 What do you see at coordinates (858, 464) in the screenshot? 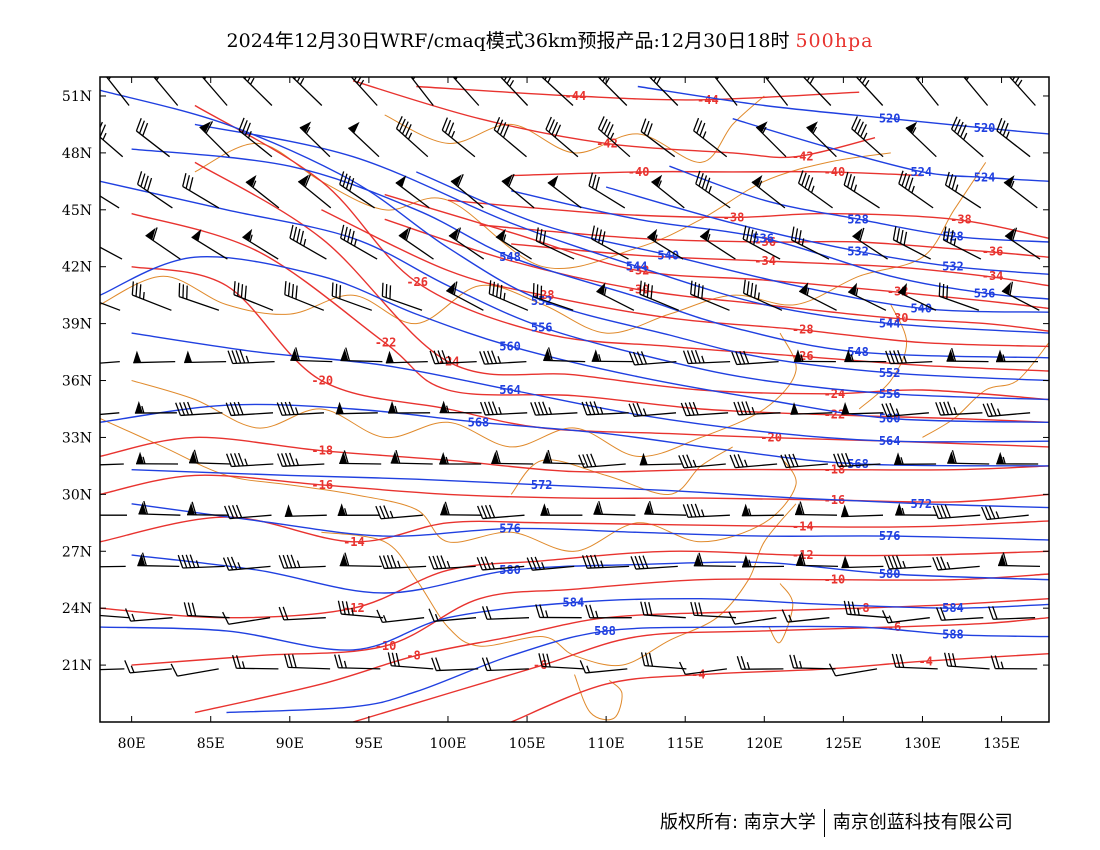
I see `height-label: 568` at bounding box center [858, 464].